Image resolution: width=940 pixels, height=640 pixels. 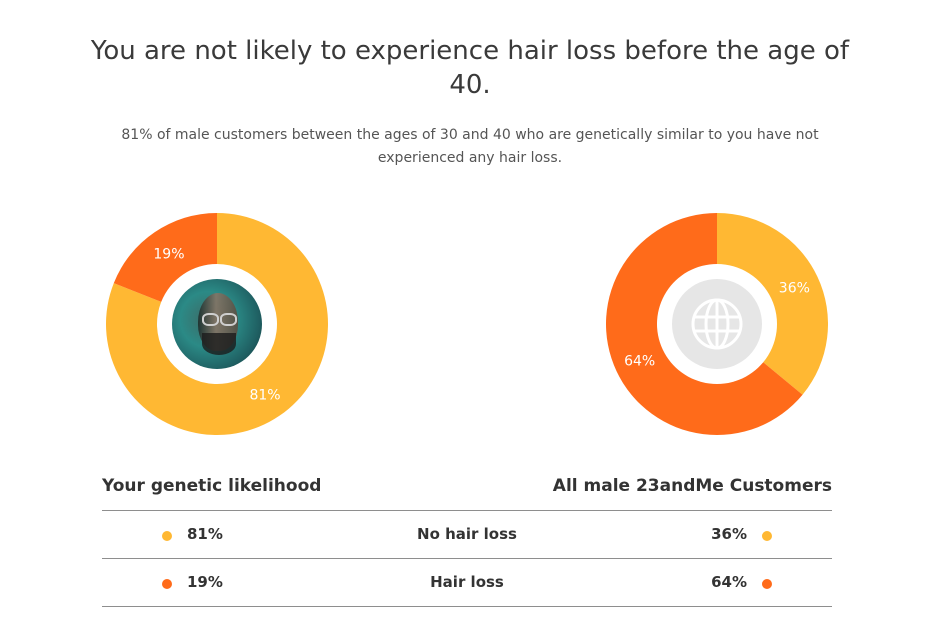 What do you see at coordinates (264, 396) in the screenshot?
I see `slice-label: 81%` at bounding box center [264, 396].